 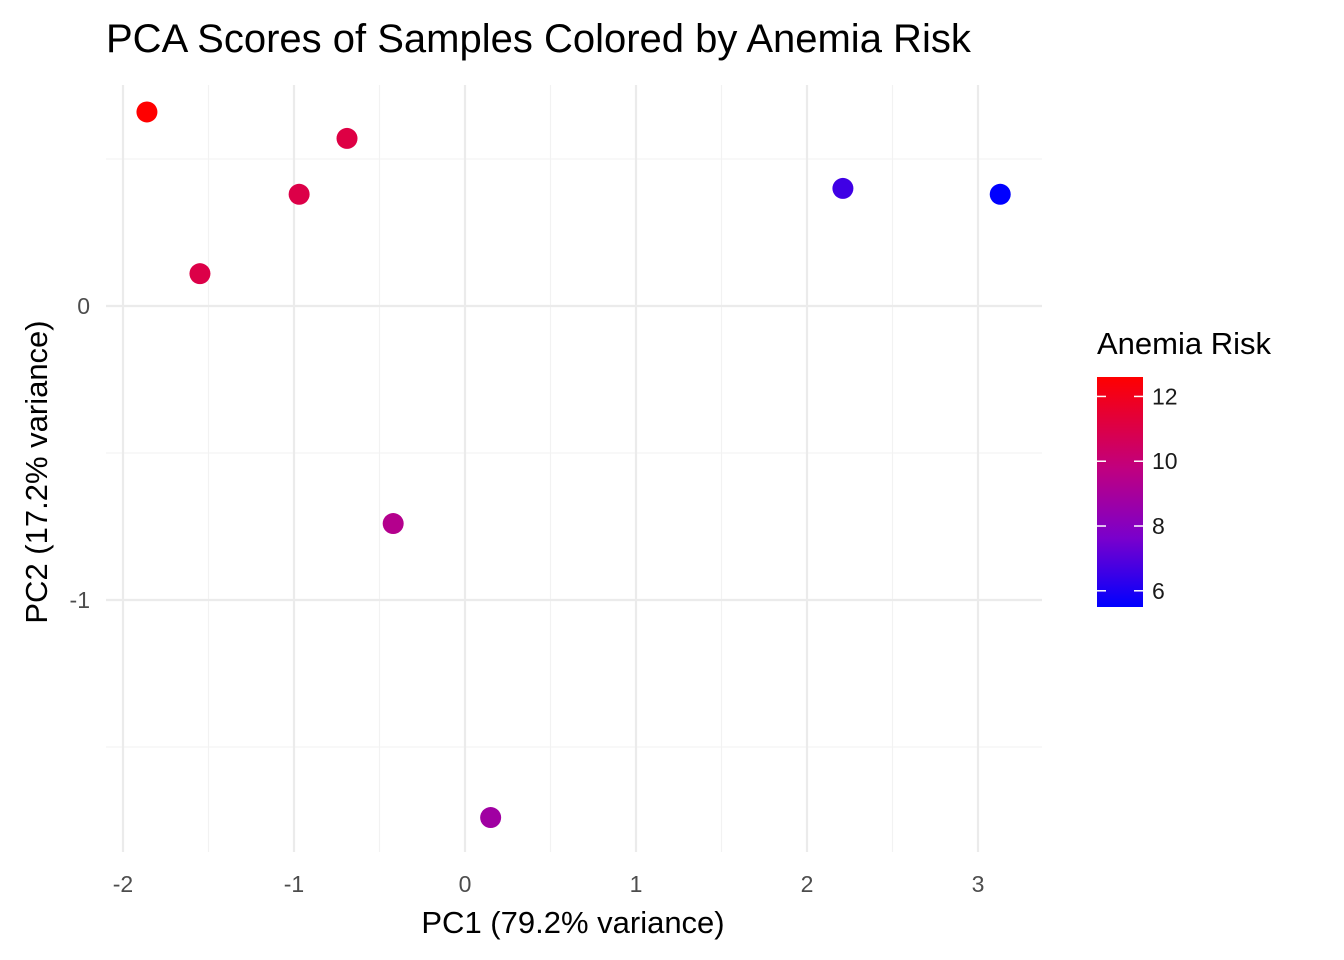 I want to click on legend-ticks: 12 10 8 6, so click(x=1137, y=493).